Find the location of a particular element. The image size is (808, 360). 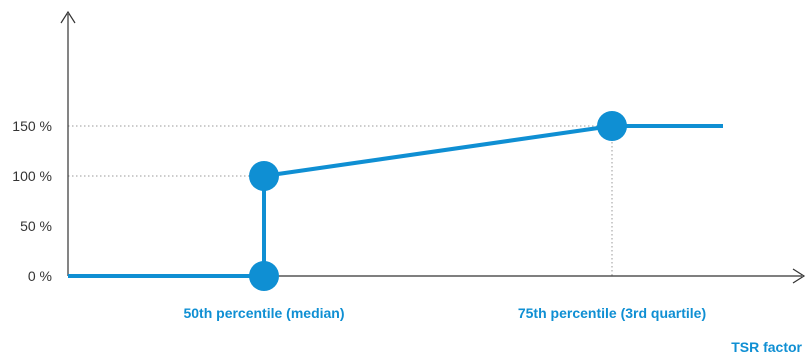

x-axis-title: TSR factor is located at coordinates (766, 347).